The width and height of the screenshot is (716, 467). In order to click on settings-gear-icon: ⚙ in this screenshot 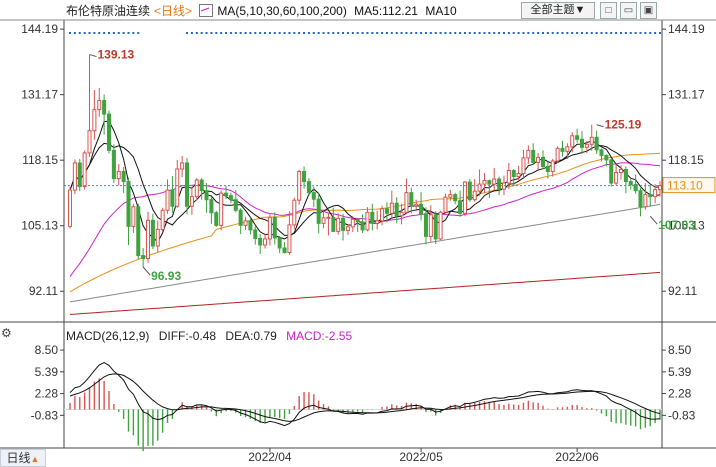, I will do `click(6, 333)`.